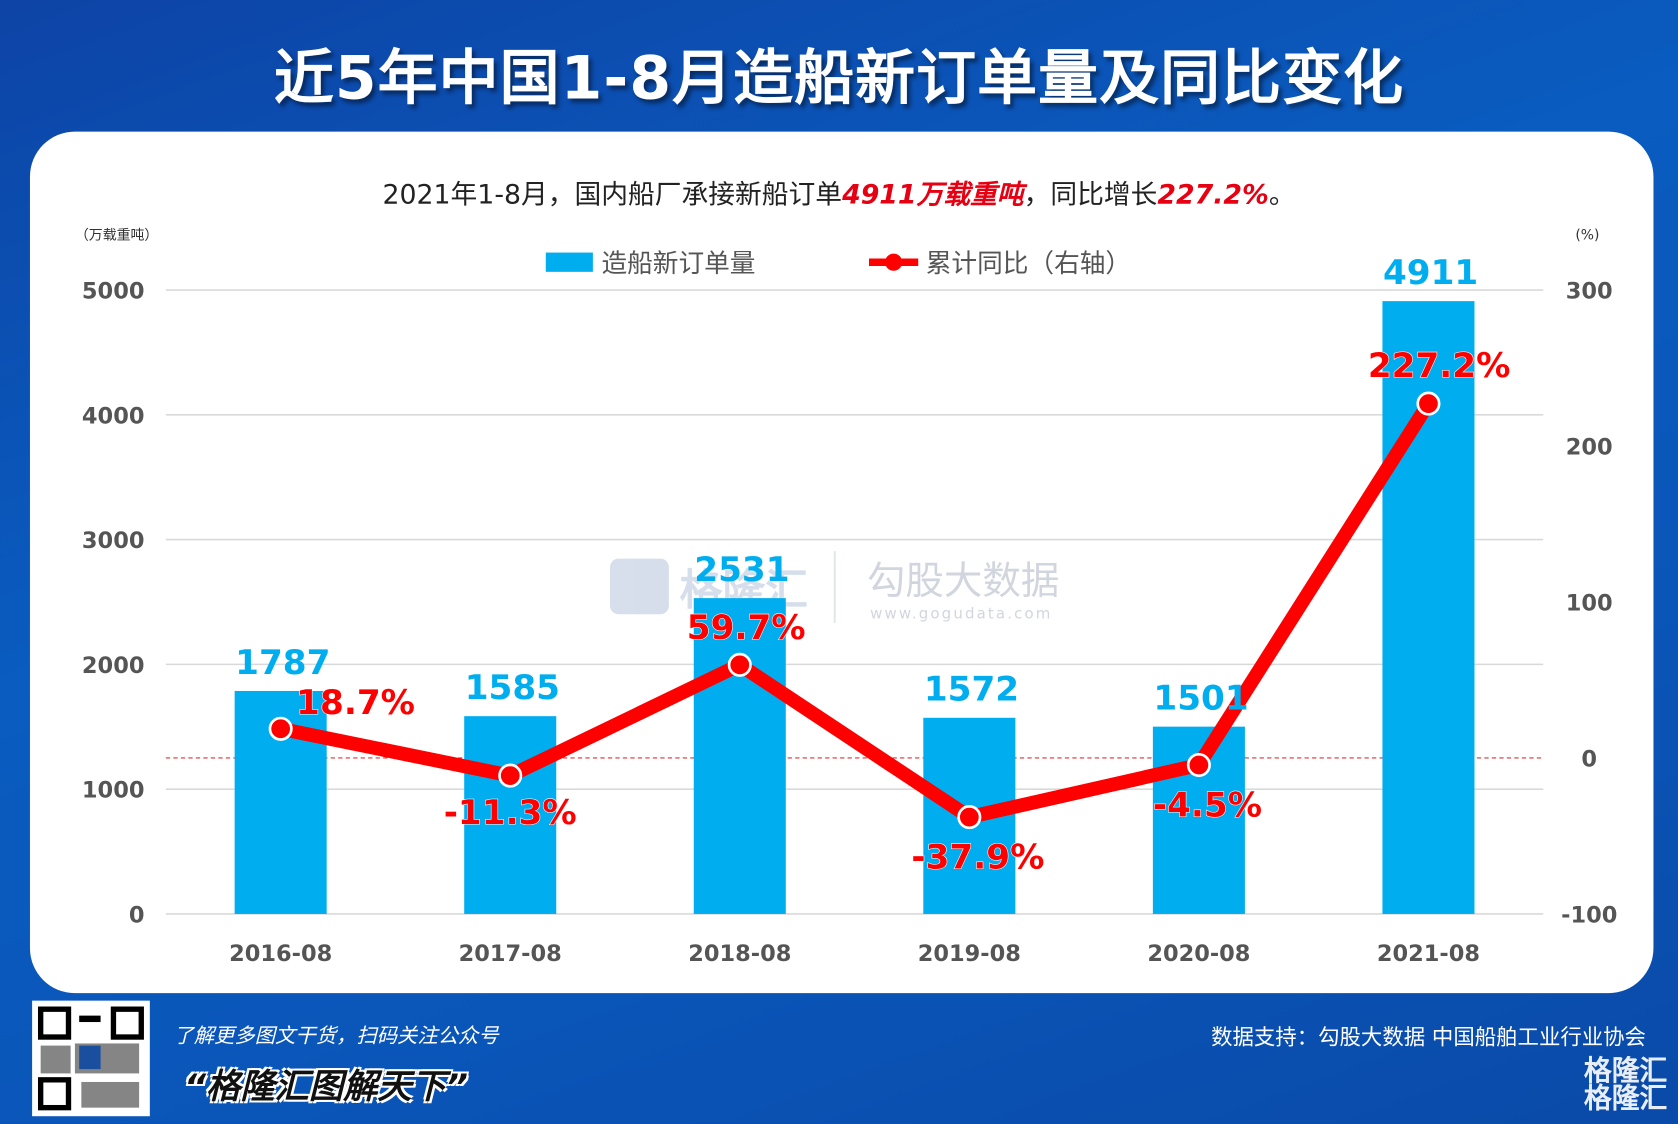 This screenshot has height=1124, width=1678. Describe the element at coordinates (894, 262) in the screenshot. I see `legend-line-marker` at that location.